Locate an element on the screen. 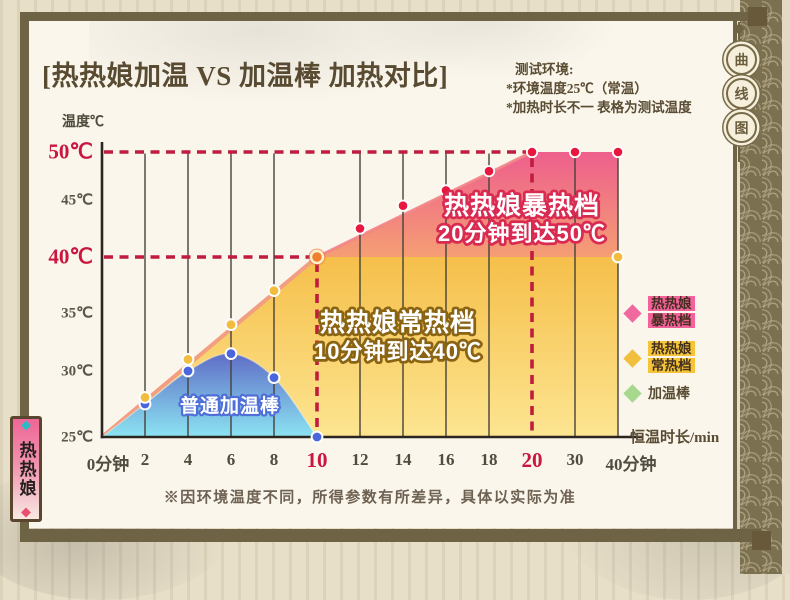  banner-text: 热热娘 is located at coordinates (26, 469).